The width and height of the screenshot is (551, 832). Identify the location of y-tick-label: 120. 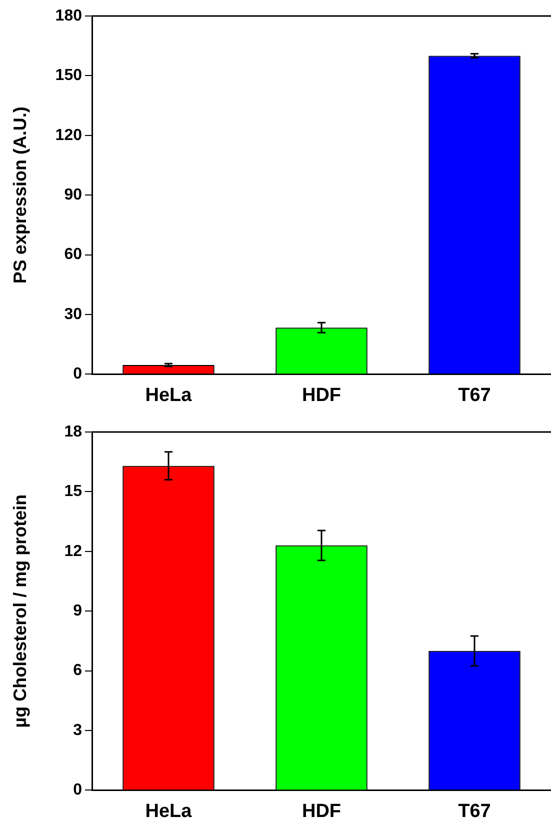
(68, 135).